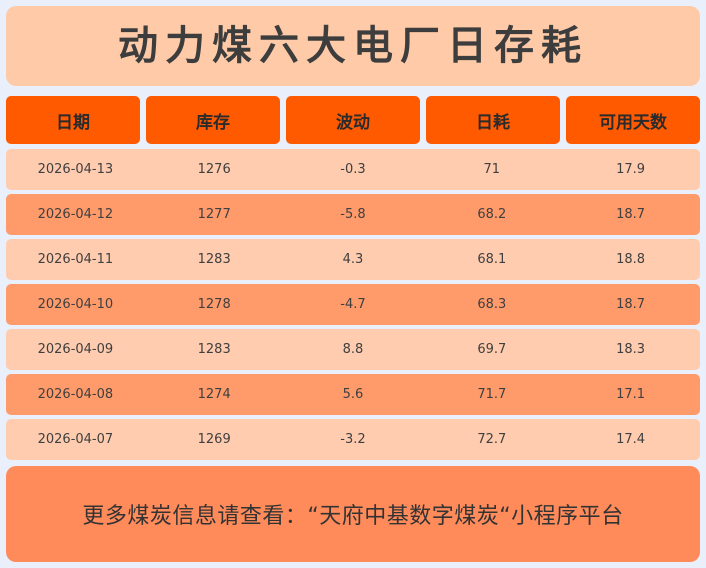  What do you see at coordinates (214, 439) in the screenshot?
I see `cell-inventory: 1269` at bounding box center [214, 439].